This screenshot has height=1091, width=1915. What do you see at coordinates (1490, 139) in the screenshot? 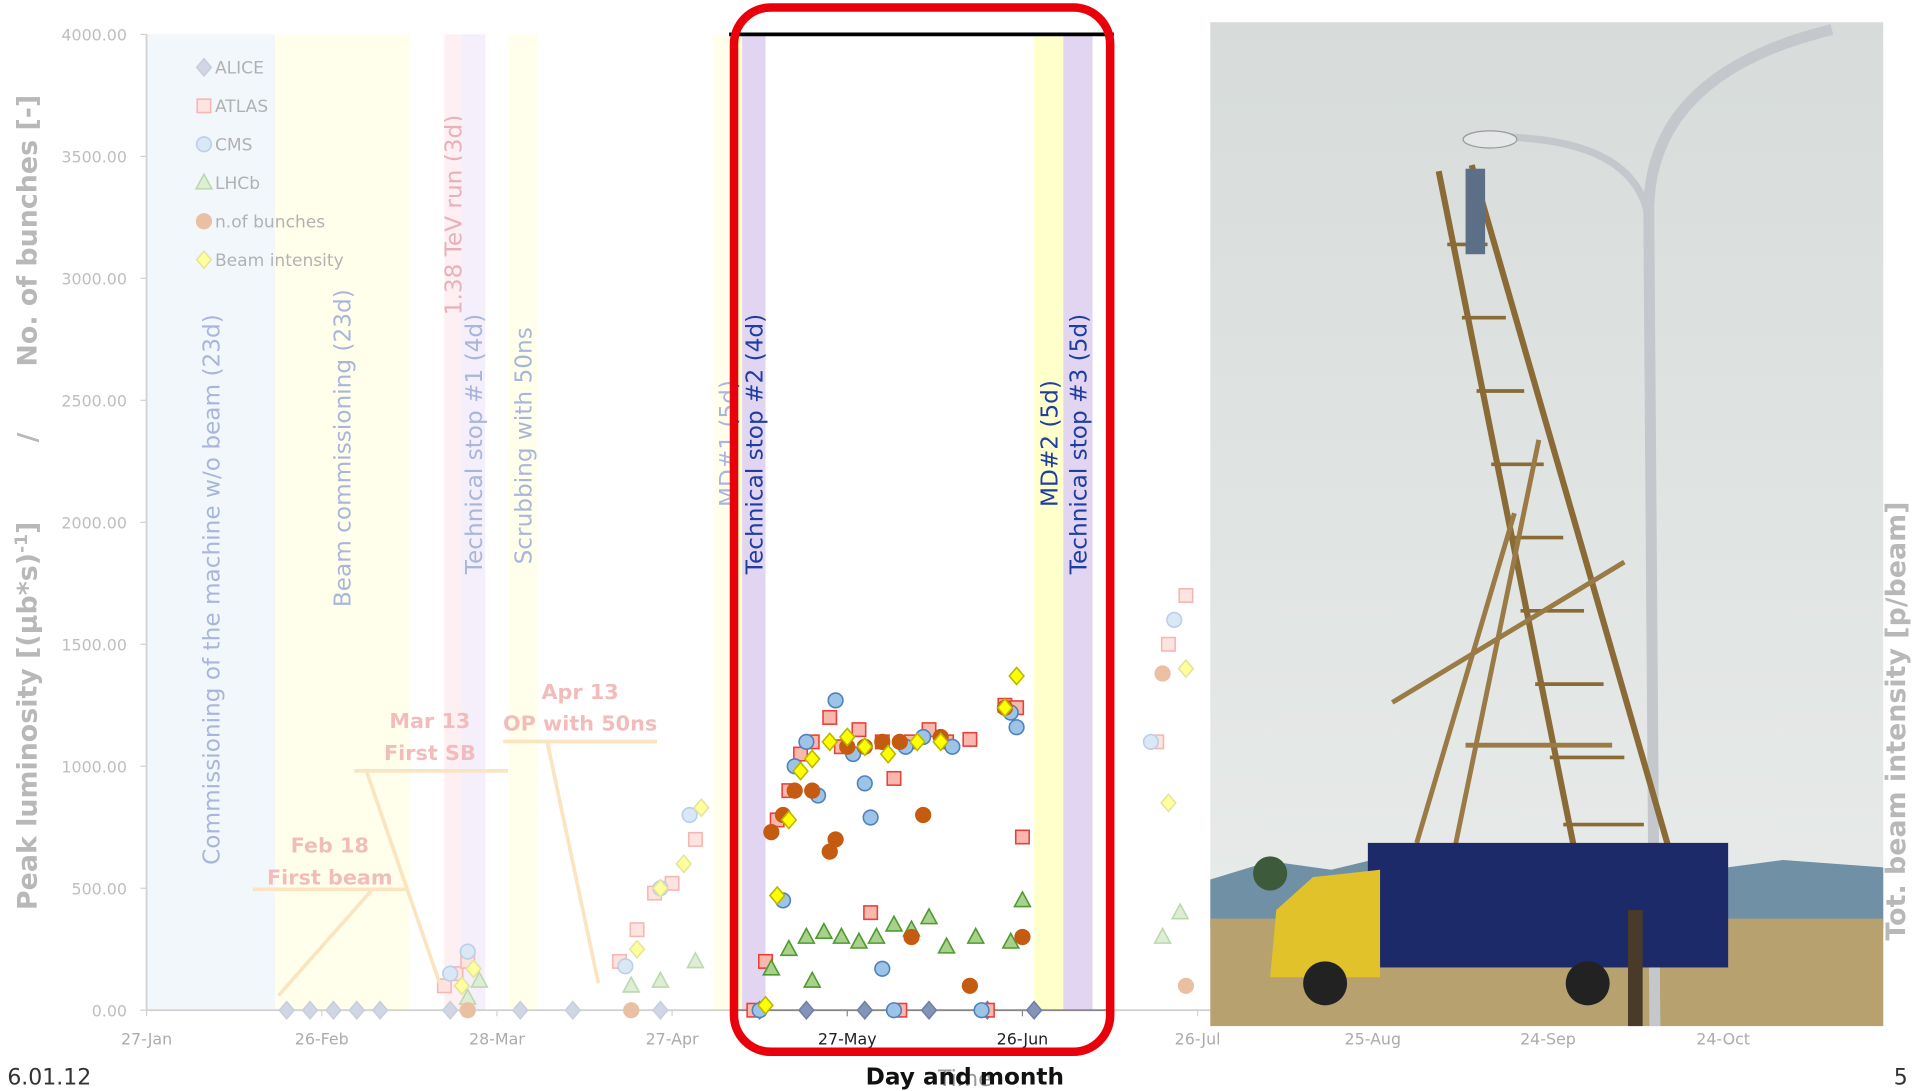
I see `photo-lamp` at bounding box center [1490, 139].